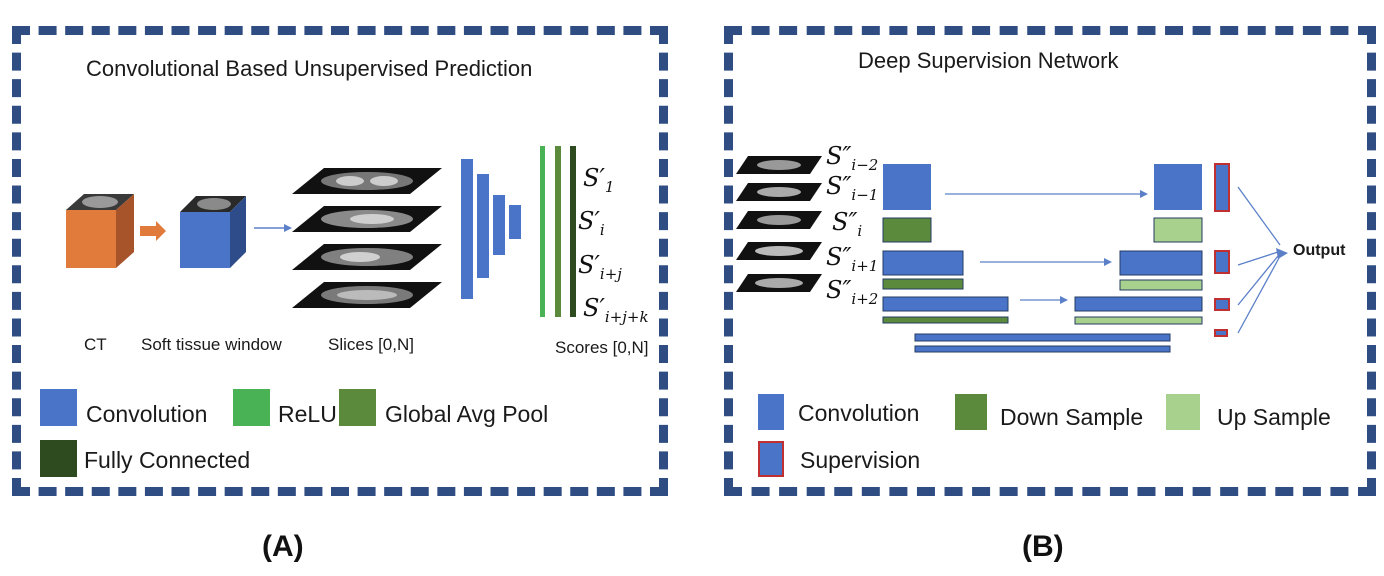  Describe the element at coordinates (58, 458) in the screenshot. I see `legend-fc-swatch` at that location.